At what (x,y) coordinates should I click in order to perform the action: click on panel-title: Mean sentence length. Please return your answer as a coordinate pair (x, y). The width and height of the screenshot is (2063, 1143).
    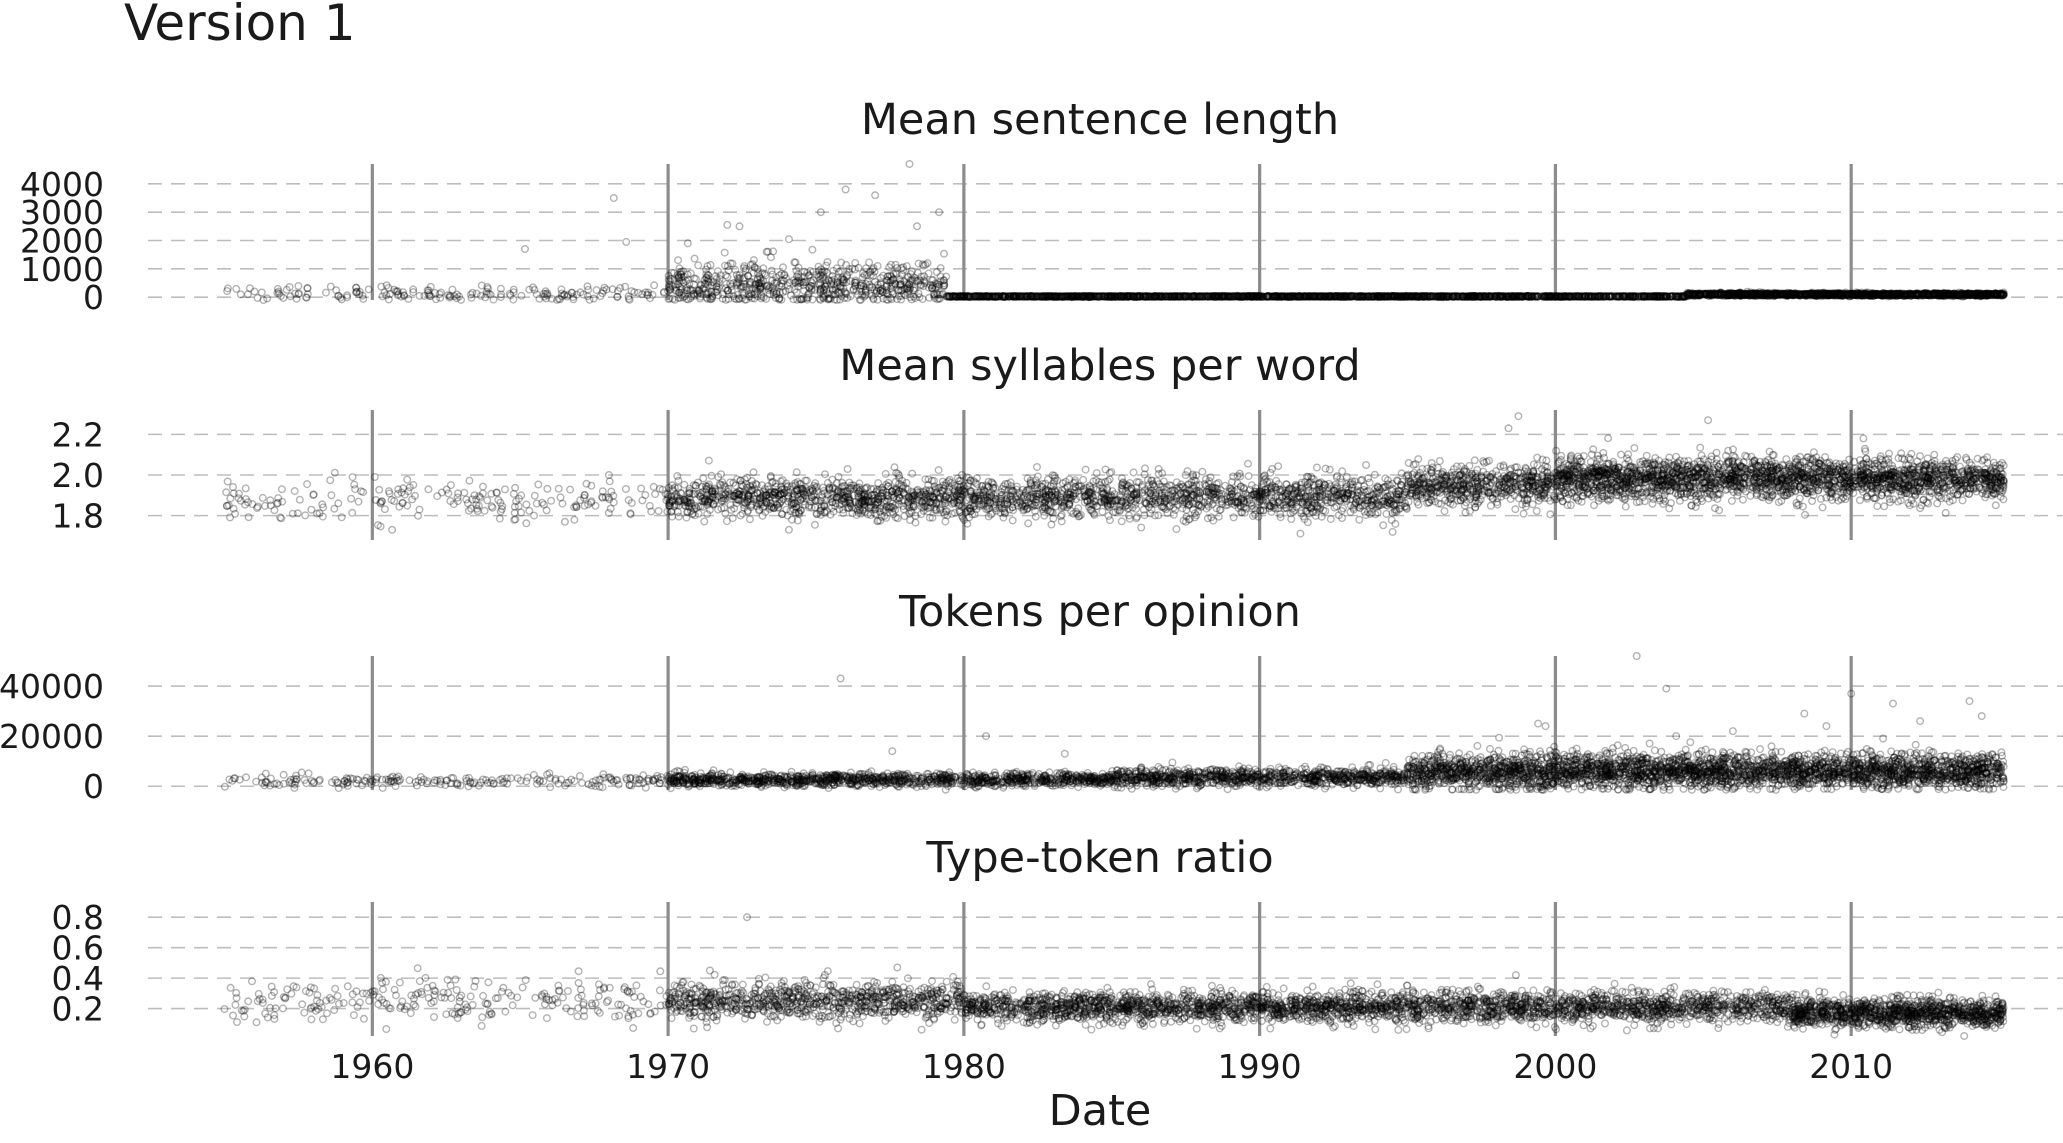
    Looking at the image, I should click on (1100, 120).